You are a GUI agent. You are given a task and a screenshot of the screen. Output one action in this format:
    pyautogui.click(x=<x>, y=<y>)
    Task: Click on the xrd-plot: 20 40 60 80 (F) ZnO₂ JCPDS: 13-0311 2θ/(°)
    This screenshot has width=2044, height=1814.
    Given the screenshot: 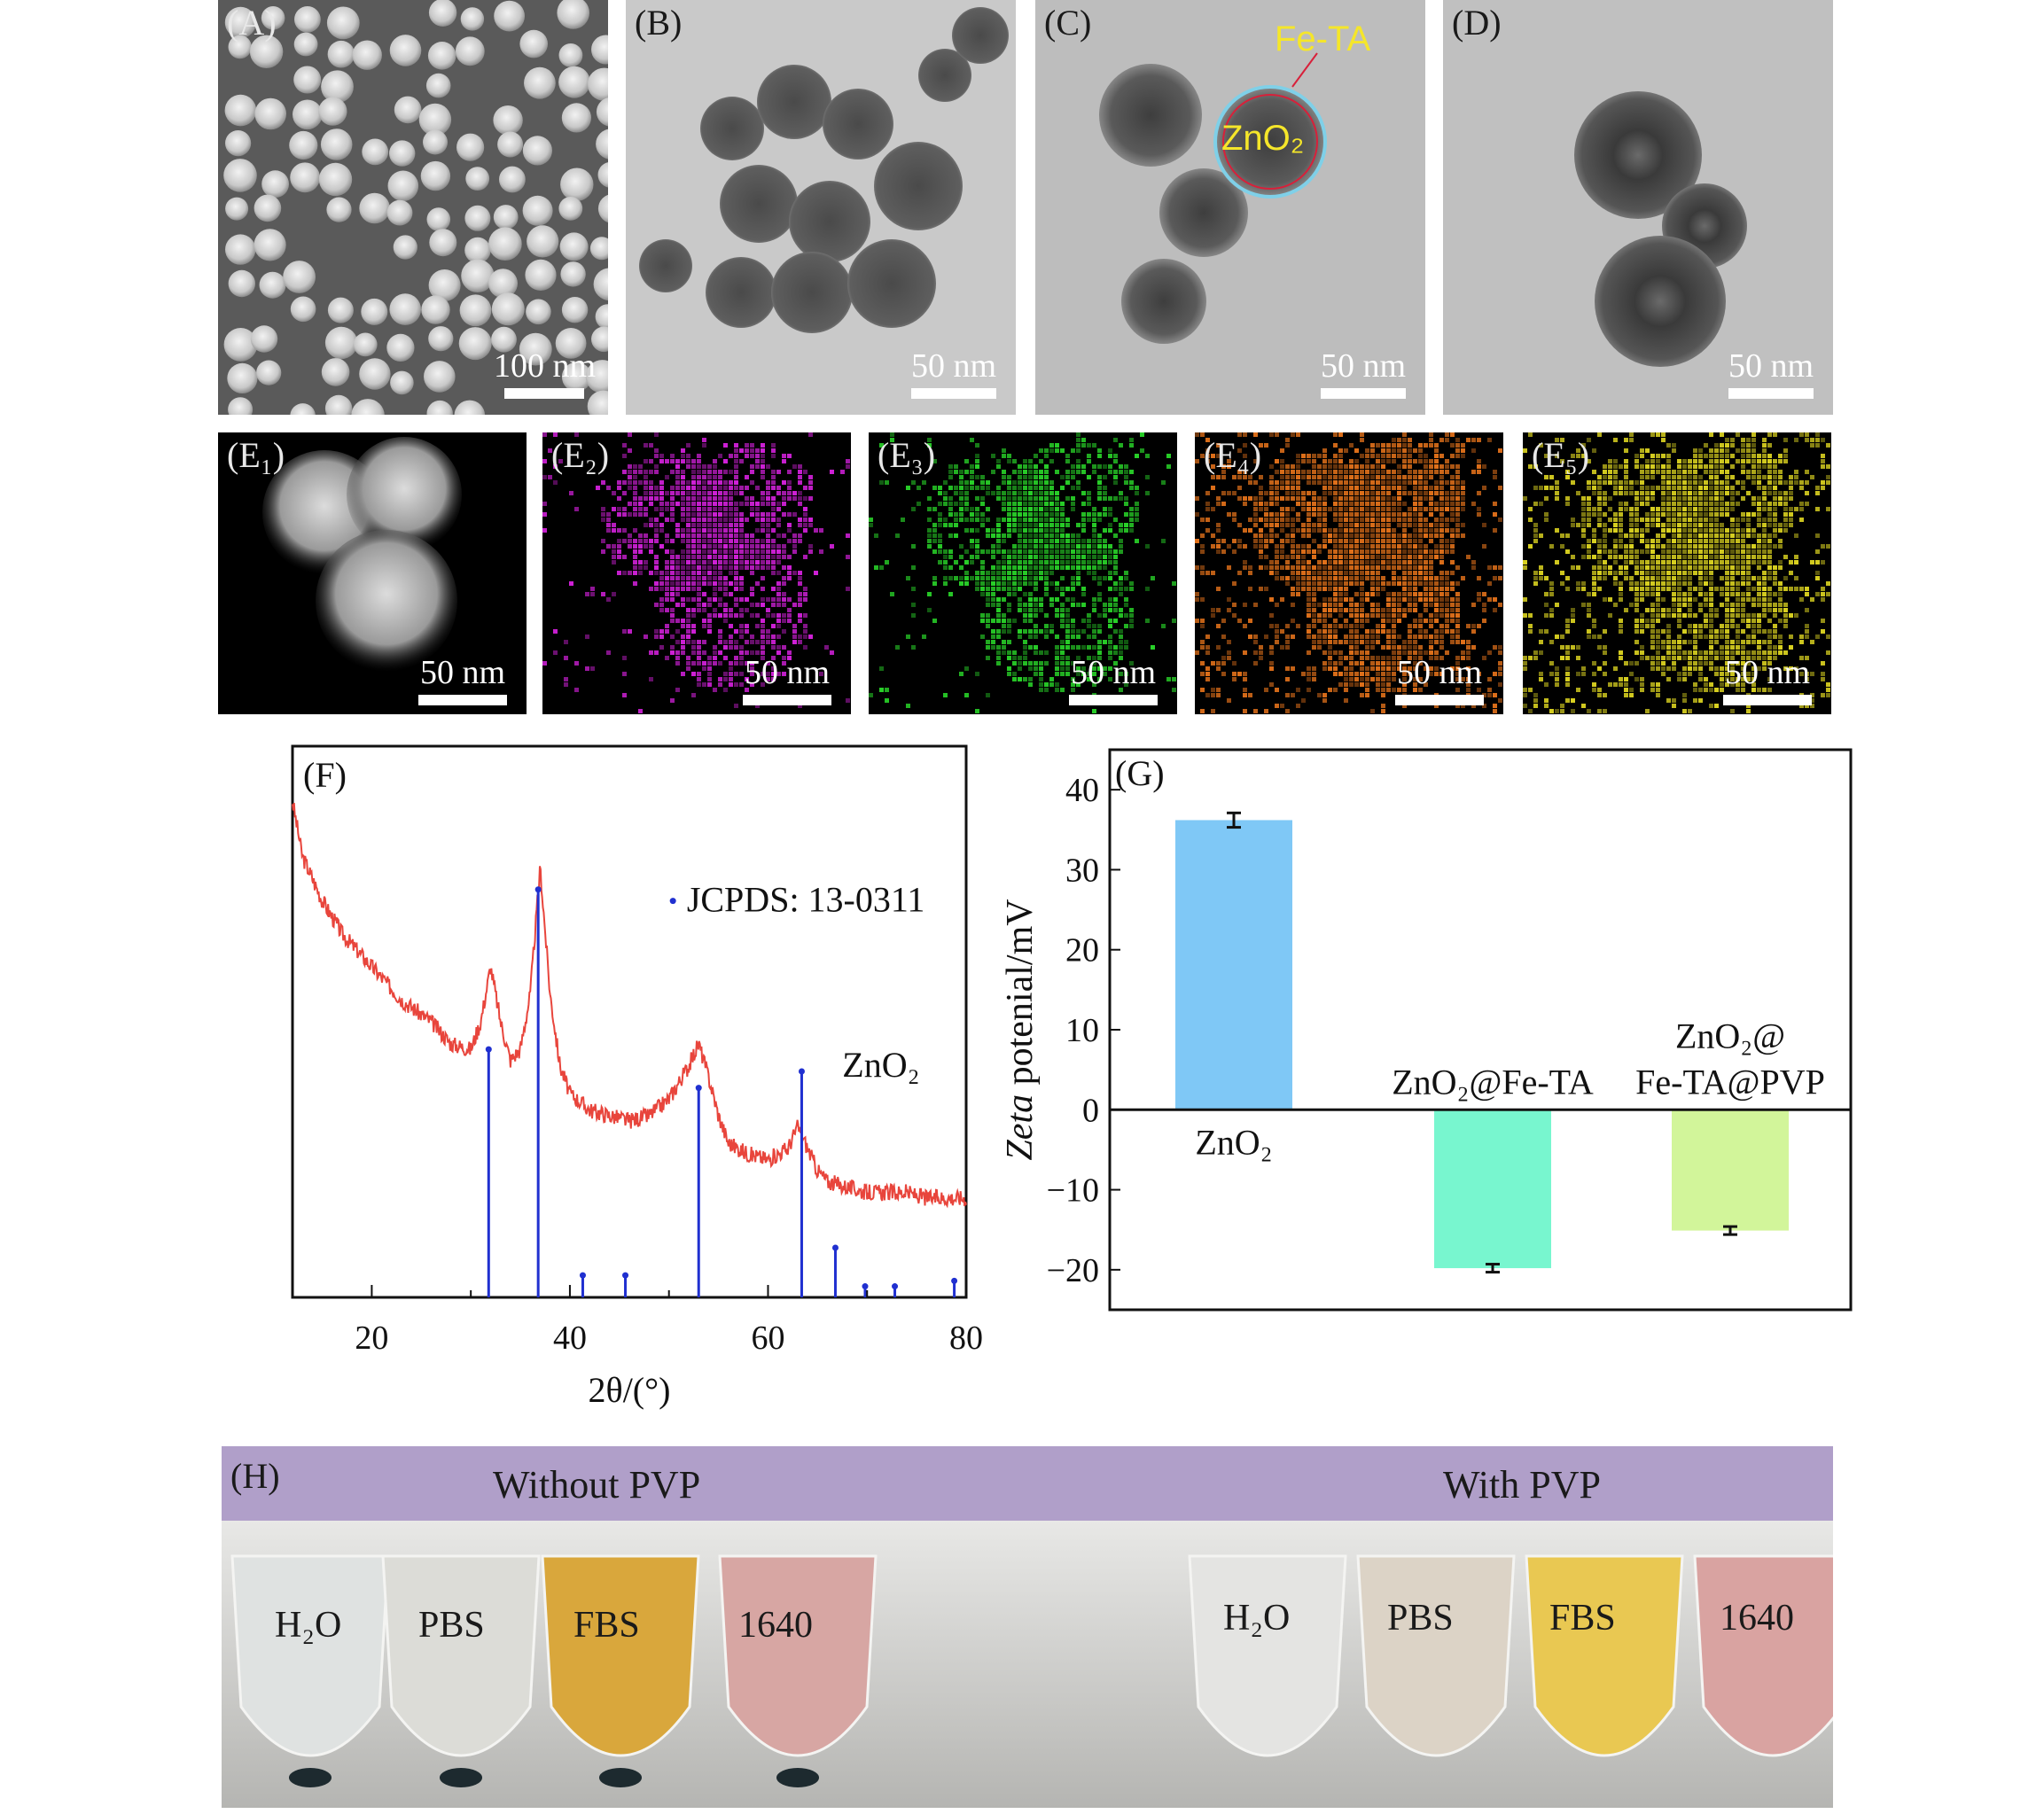 What is the action you would take?
    pyautogui.click(x=637, y=1077)
    